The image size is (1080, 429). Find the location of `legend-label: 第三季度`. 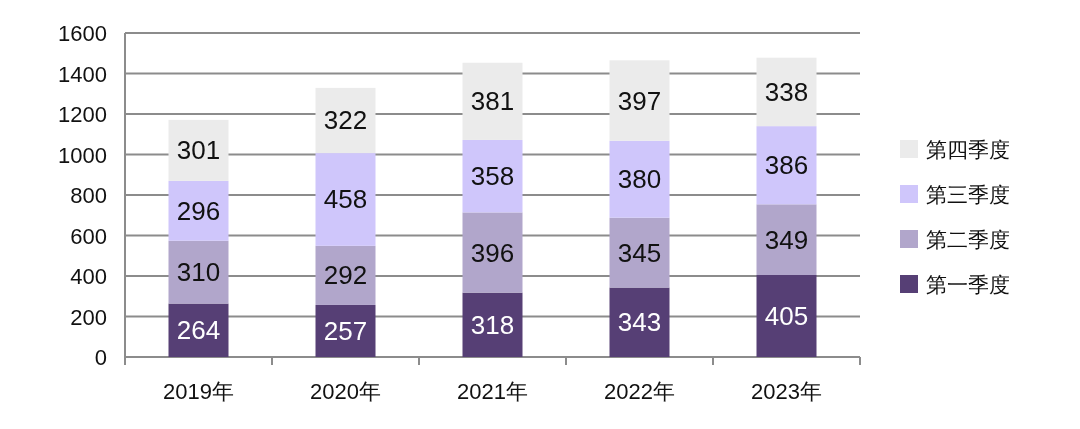

legend-label: 第三季度 is located at coordinates (968, 194).